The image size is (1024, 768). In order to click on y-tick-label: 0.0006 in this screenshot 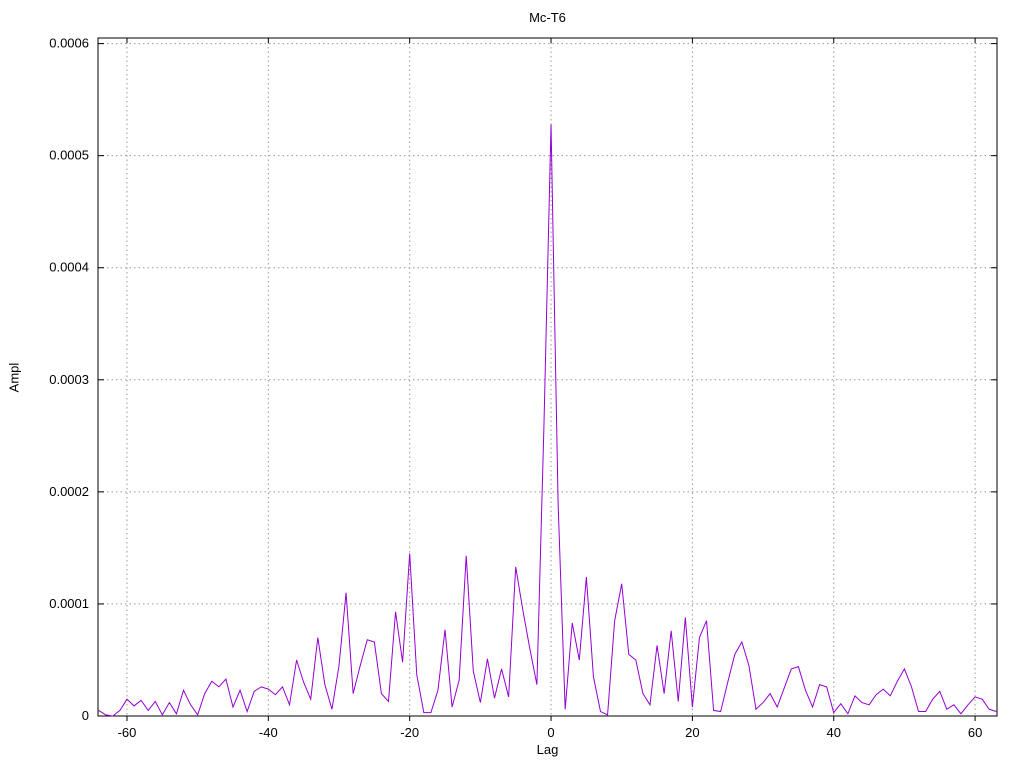, I will do `click(69, 43)`.